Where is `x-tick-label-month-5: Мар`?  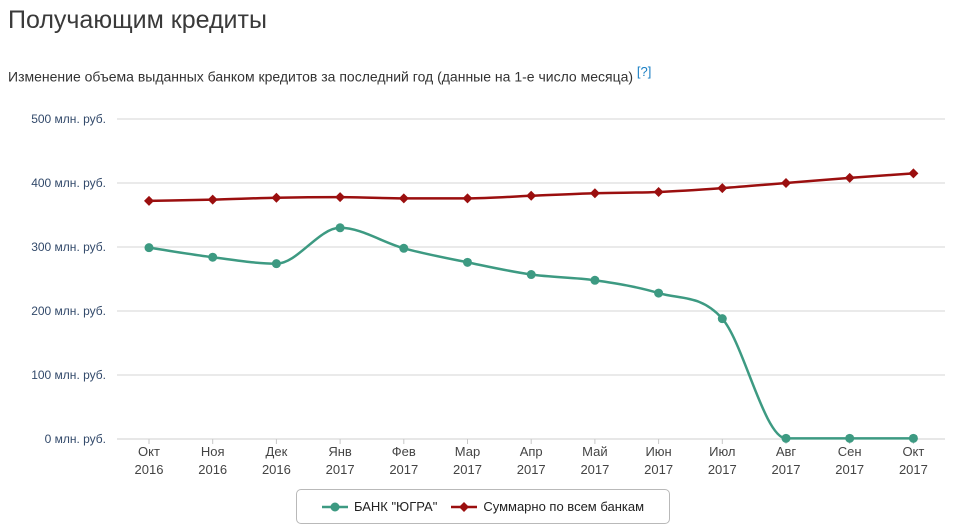
x-tick-label-month-5: Мар is located at coordinates (467, 451).